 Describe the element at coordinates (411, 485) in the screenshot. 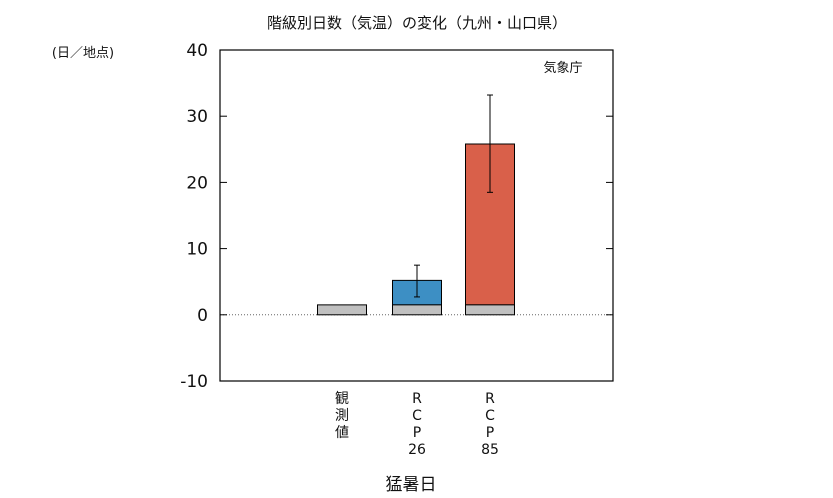

I see `x-axis-label: 猛暑日` at that location.